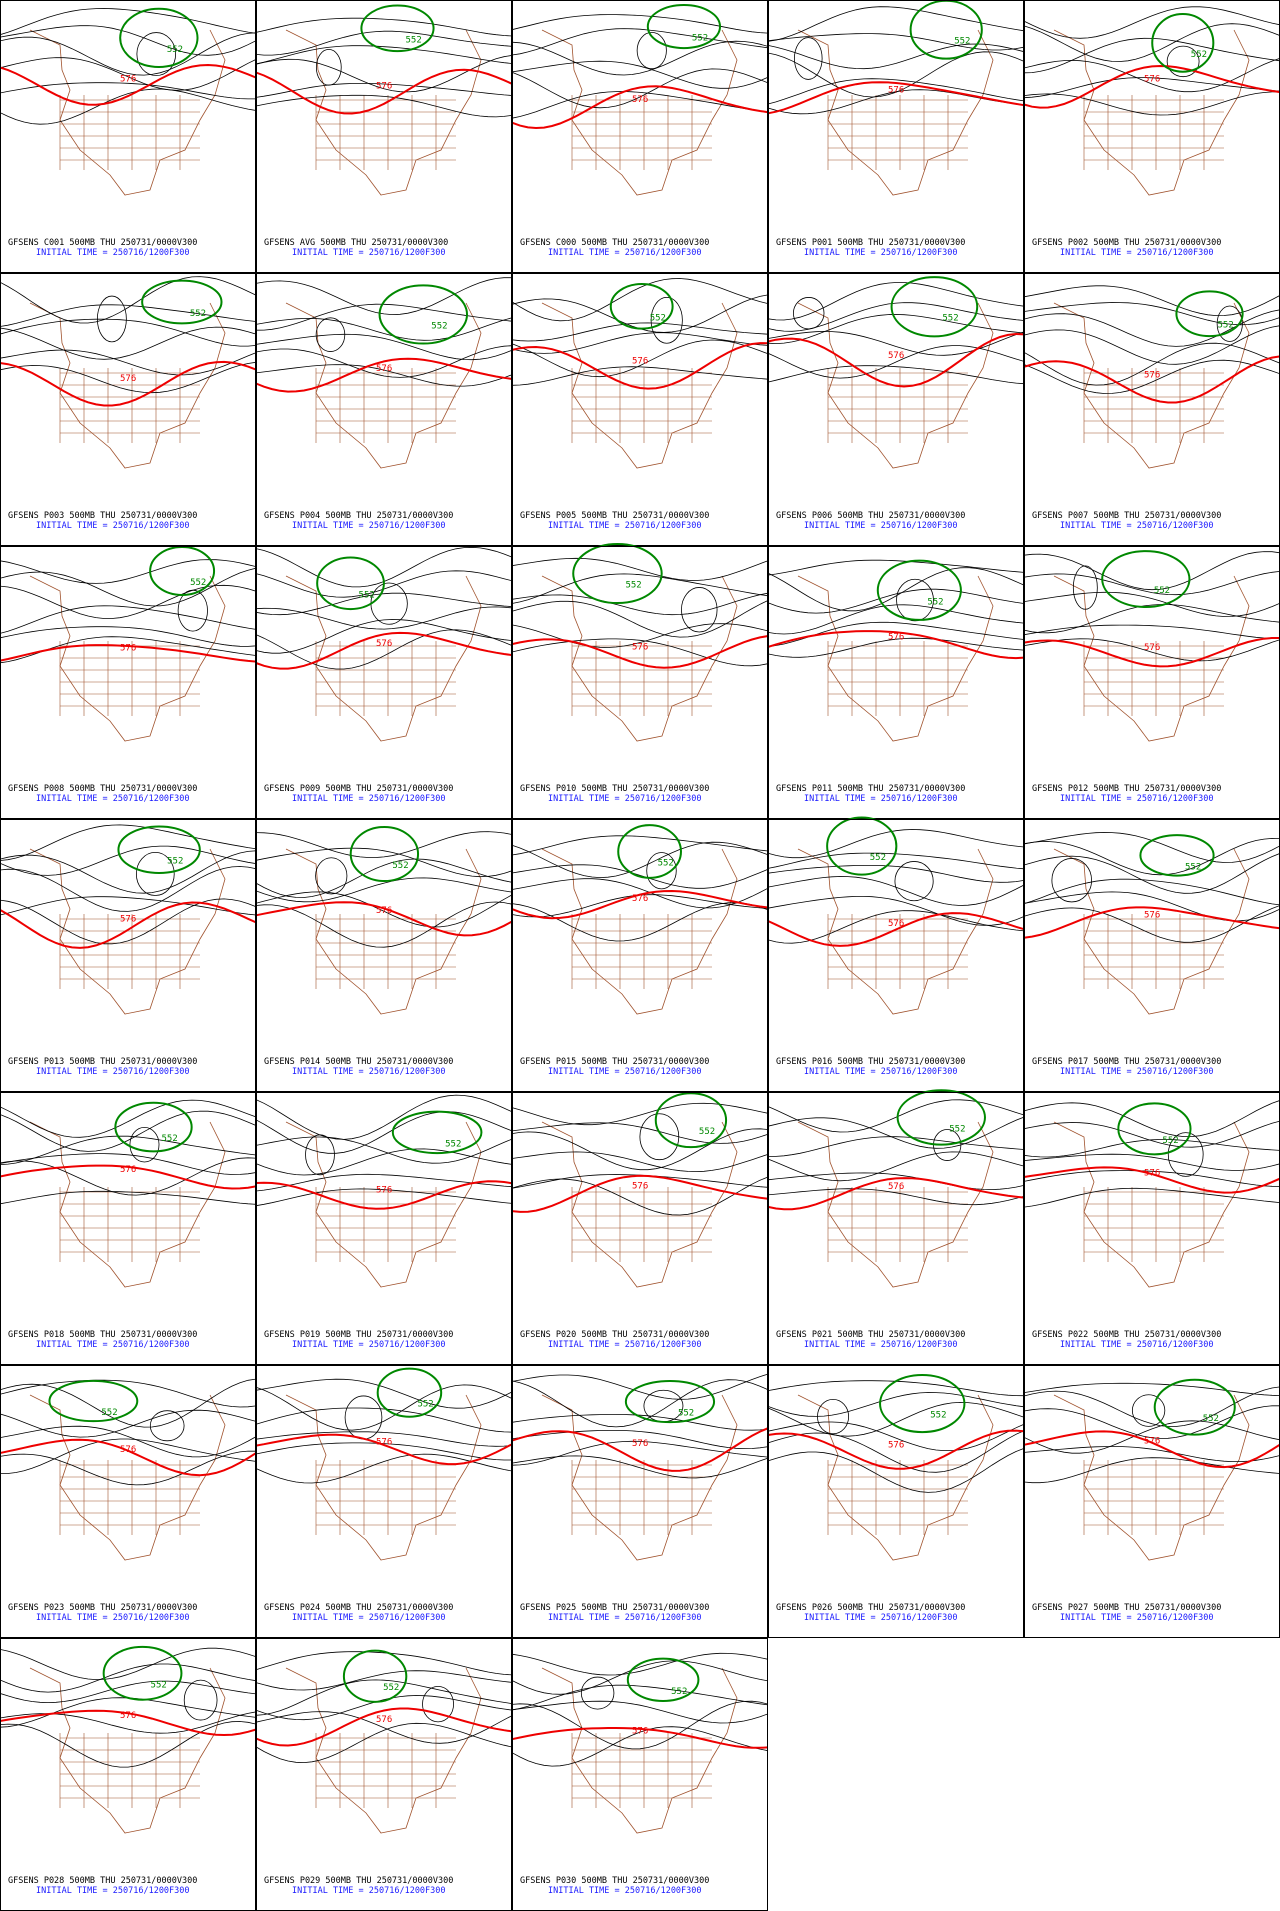  I want to click on panel-title: GFSENS P022 500MB THU 250731/0000V300, so click(1126, 1335).